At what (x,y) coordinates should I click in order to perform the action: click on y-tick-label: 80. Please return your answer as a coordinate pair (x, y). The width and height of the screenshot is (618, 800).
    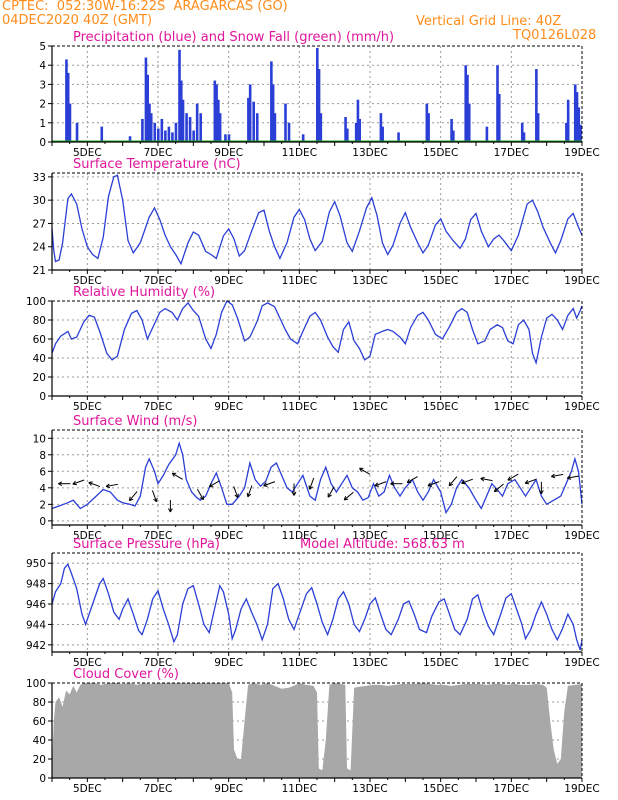
    Looking at the image, I should click on (39, 703).